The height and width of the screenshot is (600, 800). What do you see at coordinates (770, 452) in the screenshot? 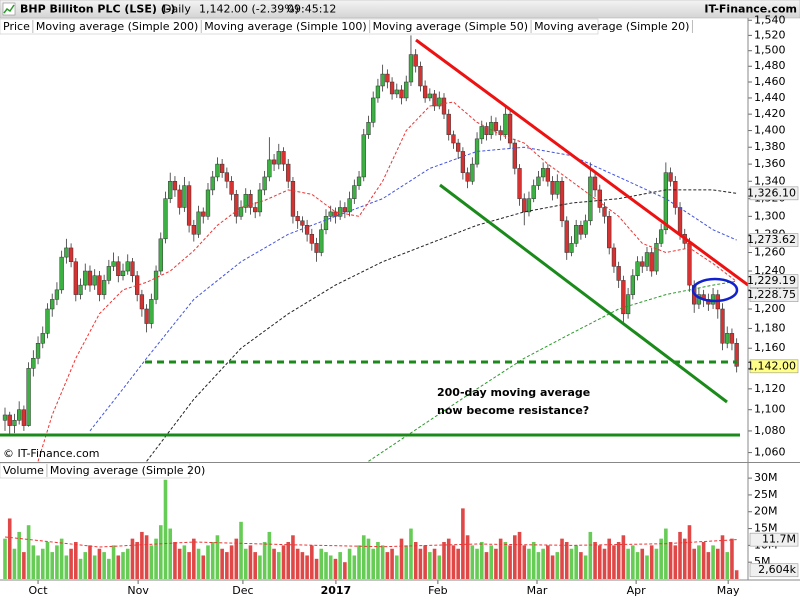
I see `y-tick-label: 1,060` at bounding box center [770, 452].